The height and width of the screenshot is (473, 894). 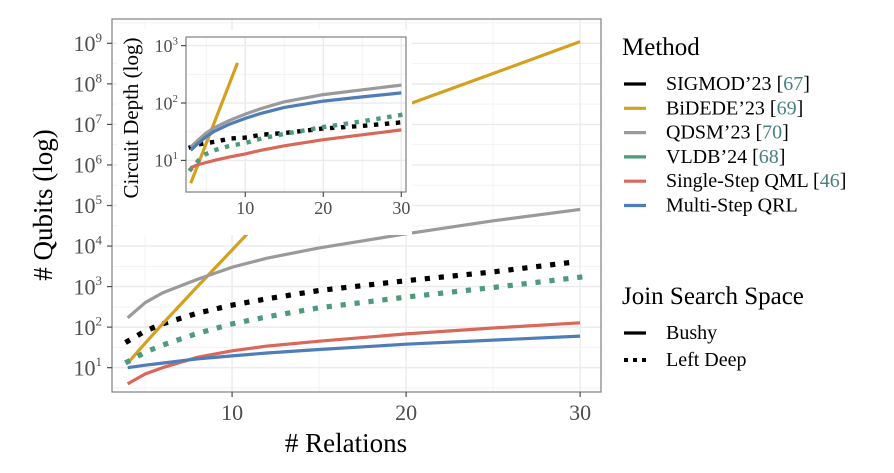 I want to click on legend-item-bushy: Bushy, so click(x=670, y=333).